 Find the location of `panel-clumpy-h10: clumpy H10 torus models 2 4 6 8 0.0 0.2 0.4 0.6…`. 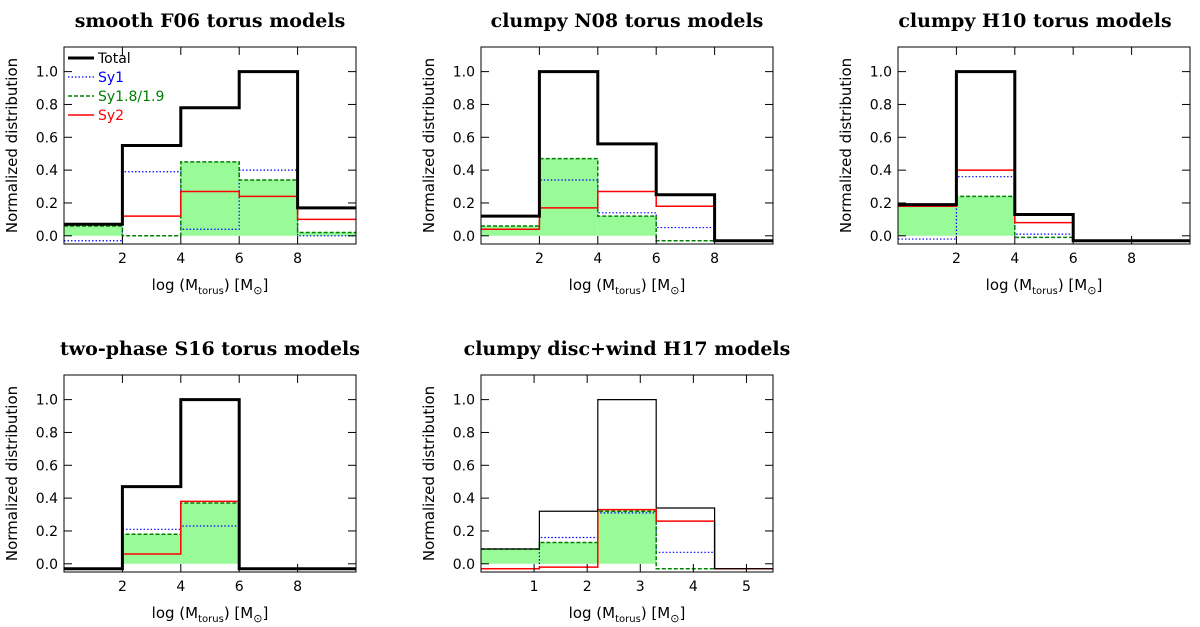

panel-clumpy-h10: clumpy H10 torus models 2 4 6 8 0.0 0.2 0.4 0.6… is located at coordinates (1014, 153).